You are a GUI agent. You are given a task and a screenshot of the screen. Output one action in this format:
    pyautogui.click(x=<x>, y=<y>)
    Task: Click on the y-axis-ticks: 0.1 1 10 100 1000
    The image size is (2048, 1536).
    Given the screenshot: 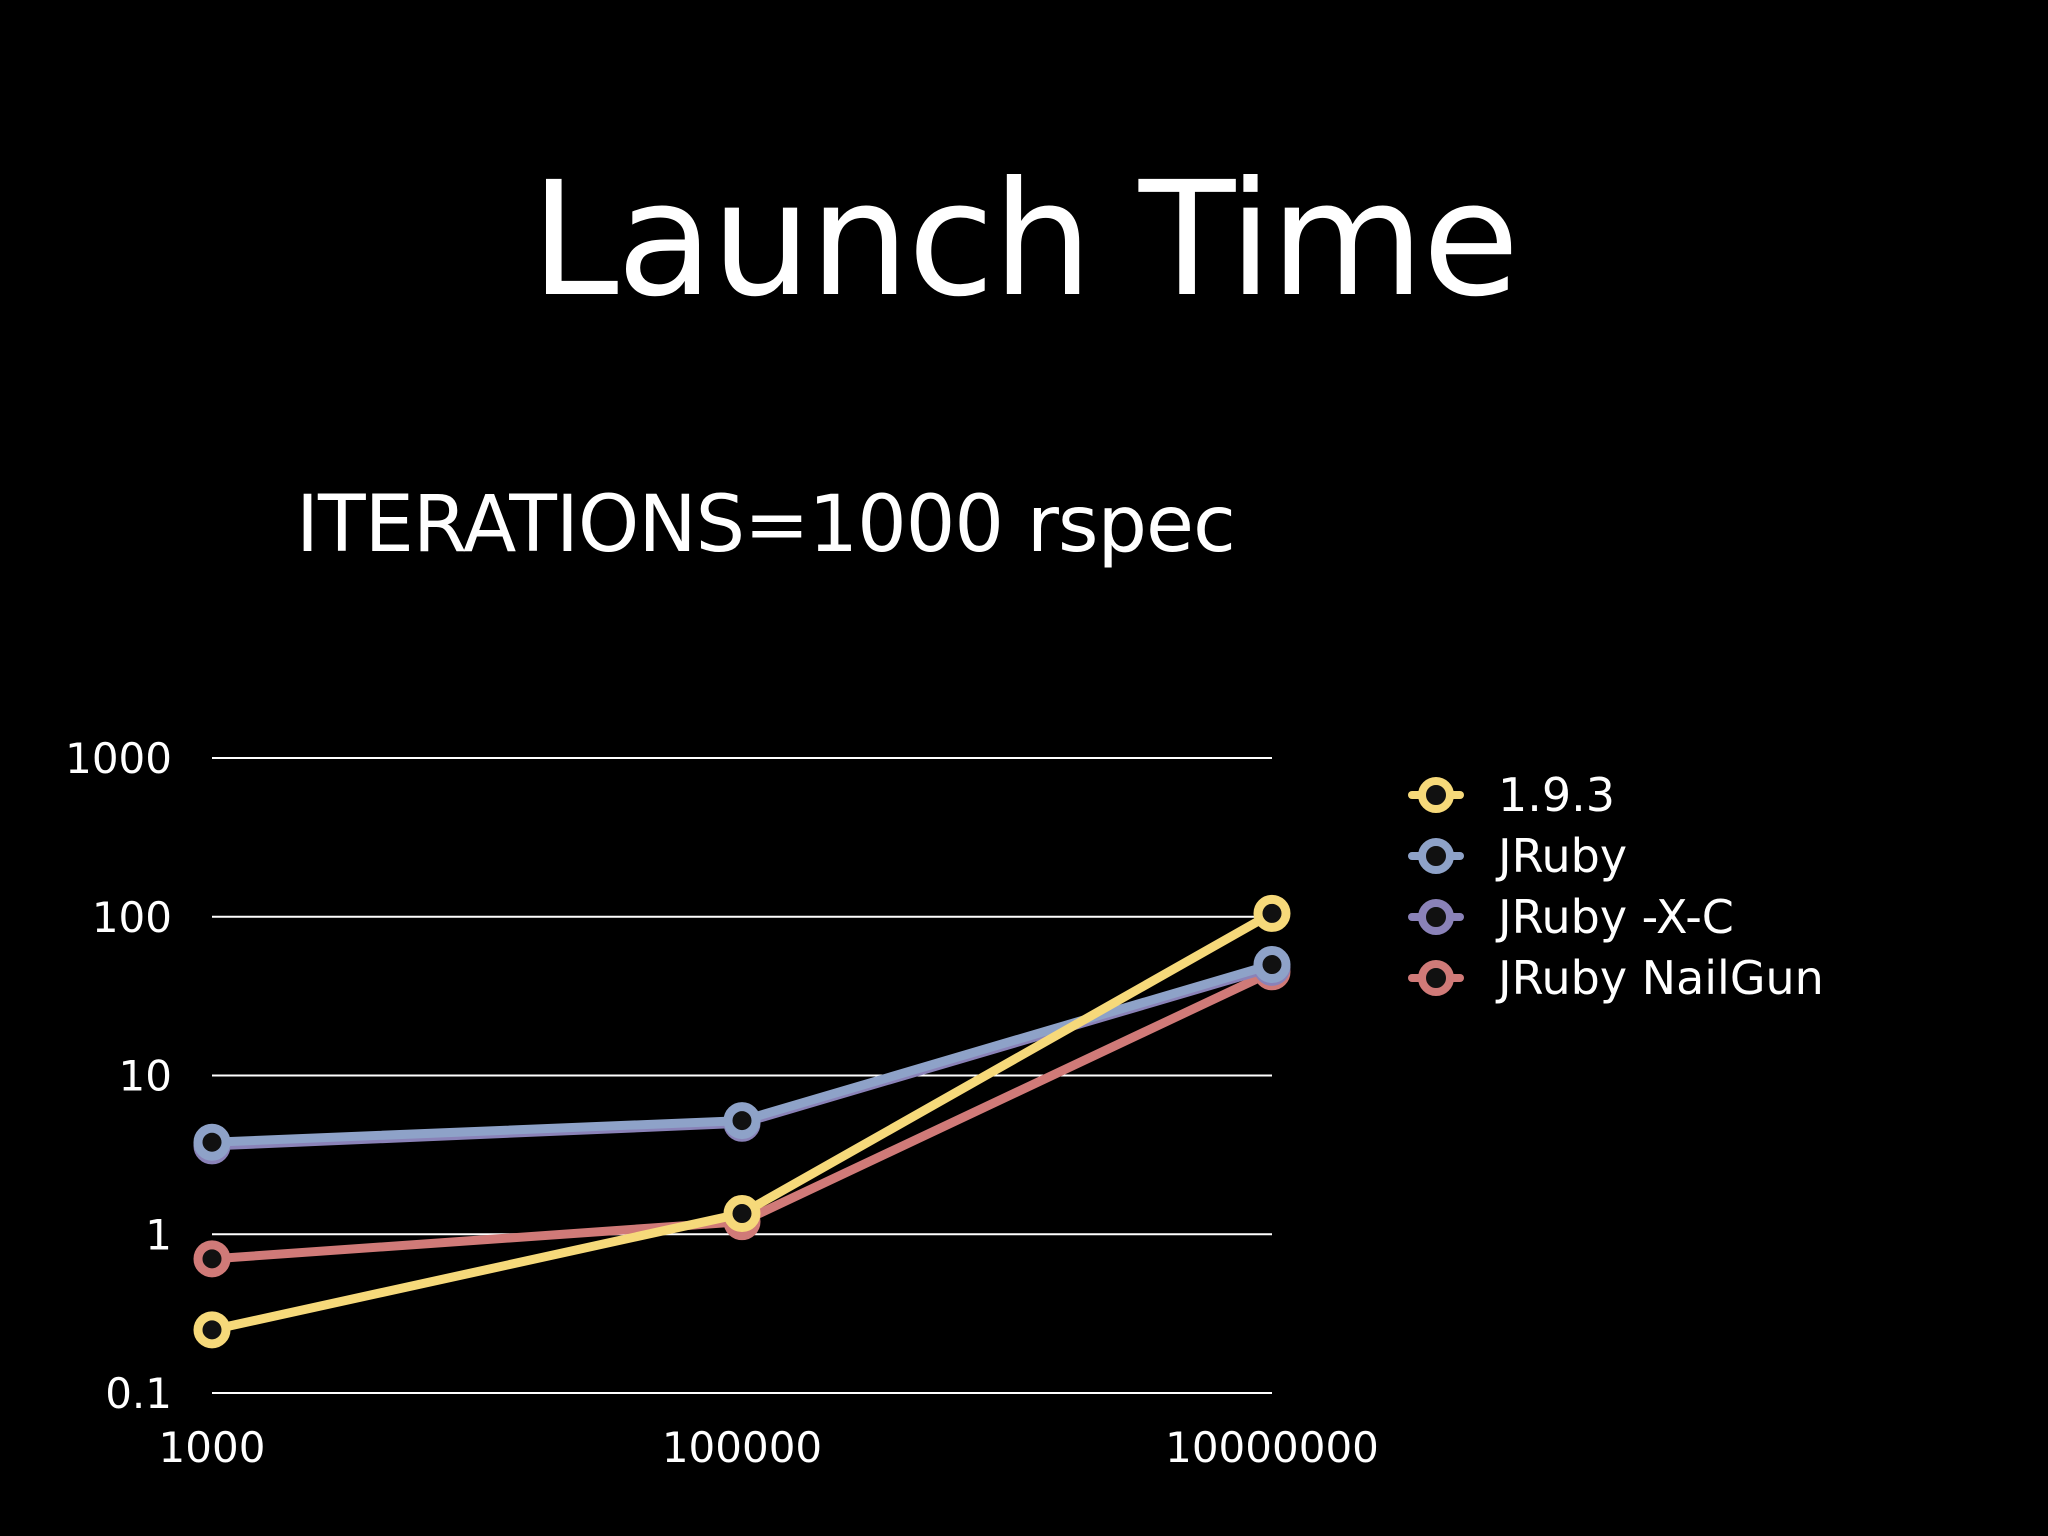 What is the action you would take?
    pyautogui.click(x=118, y=1076)
    